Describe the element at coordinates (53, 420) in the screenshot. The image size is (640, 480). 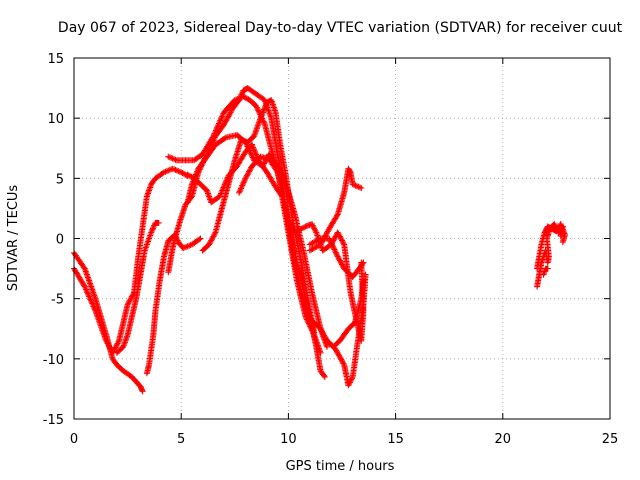
I see `y-tick-label: -15` at that location.